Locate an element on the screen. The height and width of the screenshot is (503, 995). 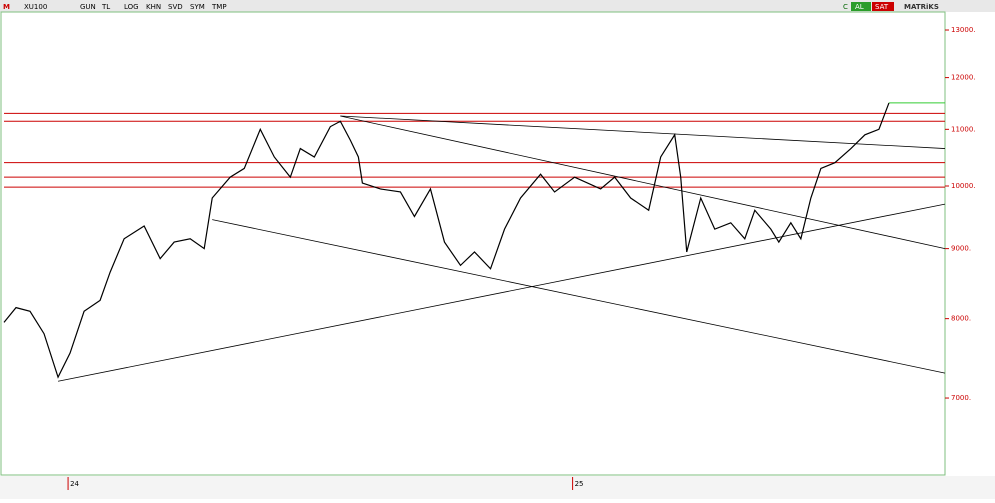
toolbar-button: GUN is located at coordinates (88, 7).